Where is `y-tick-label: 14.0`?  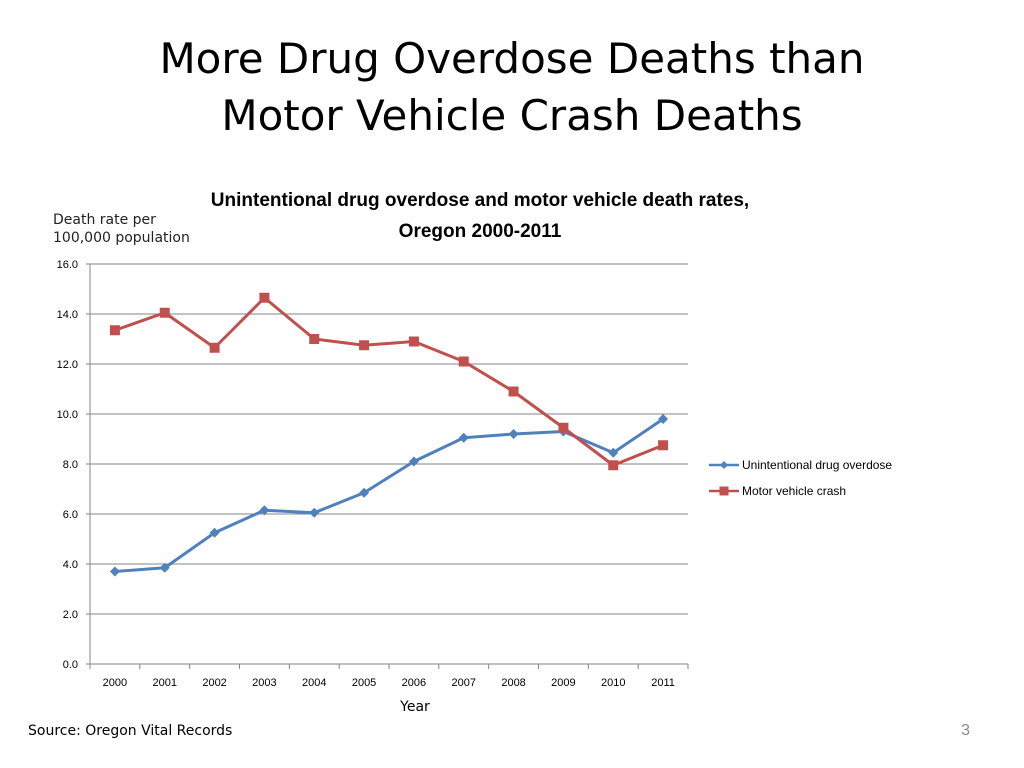
y-tick-label: 14.0 is located at coordinates (67, 315).